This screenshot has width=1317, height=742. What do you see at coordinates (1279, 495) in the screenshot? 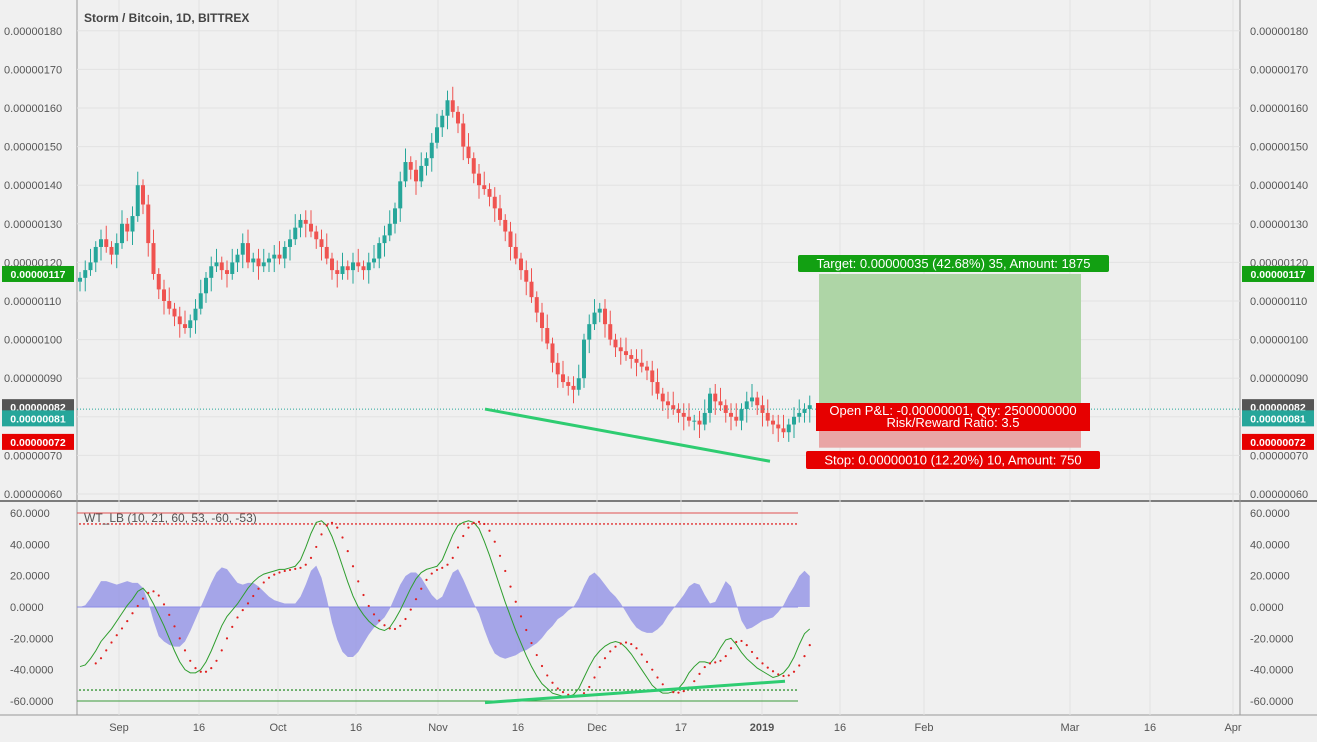
I see `price-tick-right: 0.00000060` at bounding box center [1279, 495].